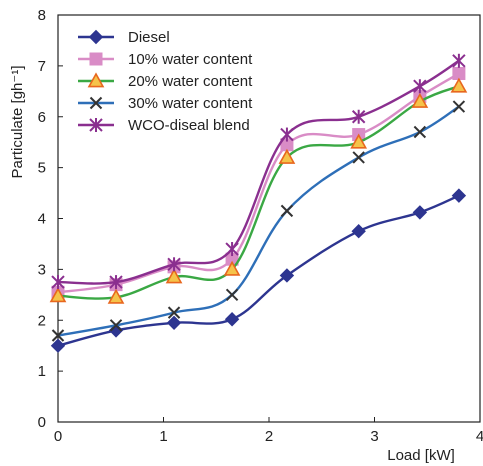 This screenshot has width=483, height=466. I want to click on legend-entry: 30% water content, so click(165, 103).